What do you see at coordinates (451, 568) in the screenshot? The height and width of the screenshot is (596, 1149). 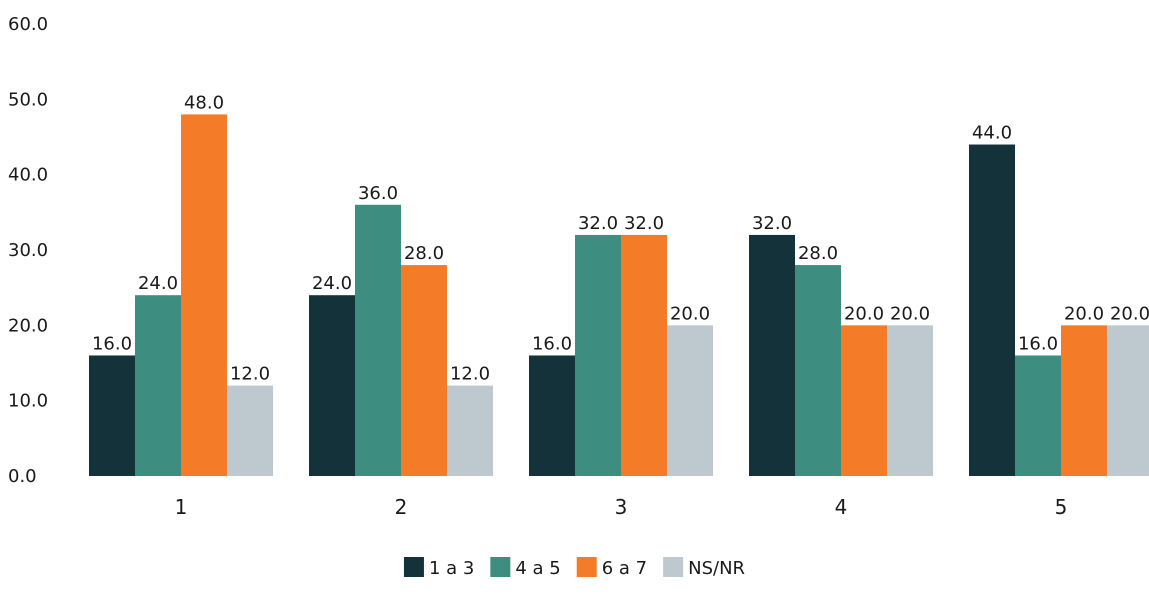 I see `legend-label: 1 a 3` at bounding box center [451, 568].